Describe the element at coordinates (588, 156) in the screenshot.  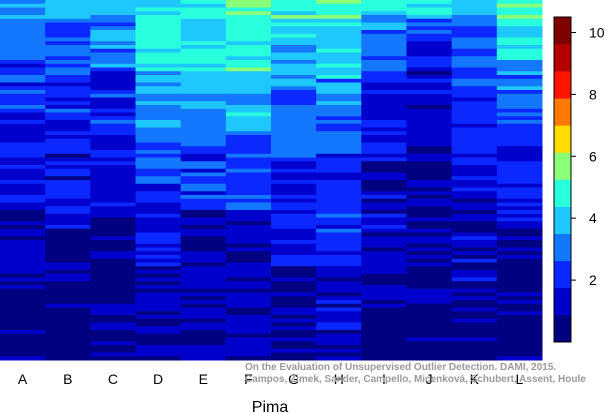
I see `colorbar-ticks: 2 4 6 8 10` at that location.